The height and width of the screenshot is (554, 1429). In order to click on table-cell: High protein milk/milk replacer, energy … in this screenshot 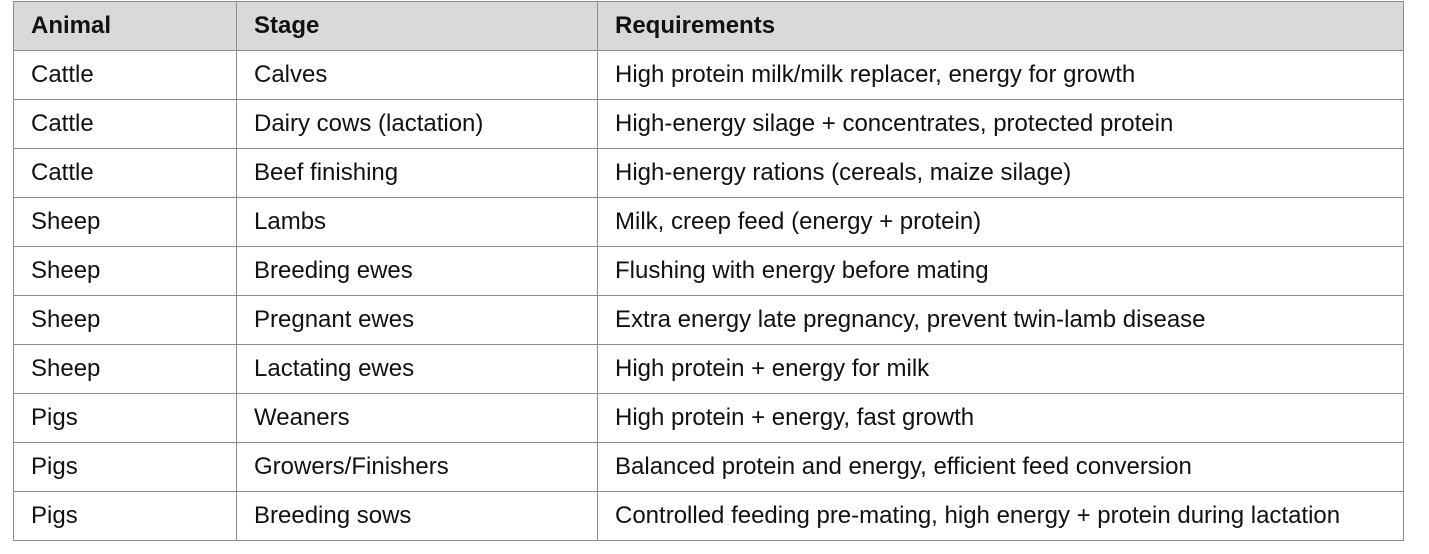, I will do `click(1000, 75)`.